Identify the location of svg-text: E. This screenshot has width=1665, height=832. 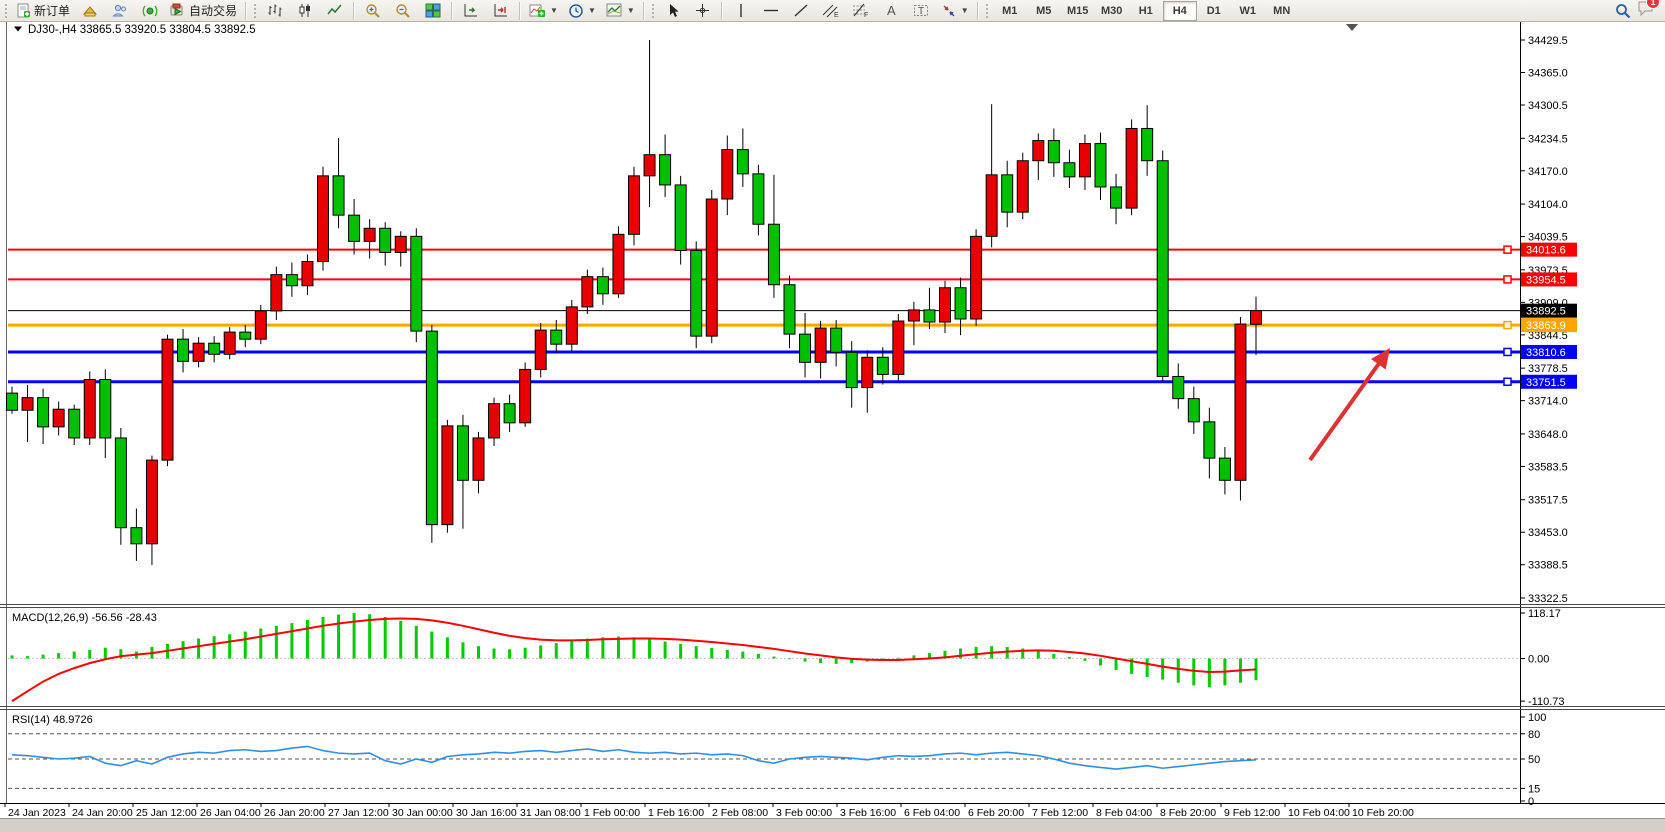
(836, 15).